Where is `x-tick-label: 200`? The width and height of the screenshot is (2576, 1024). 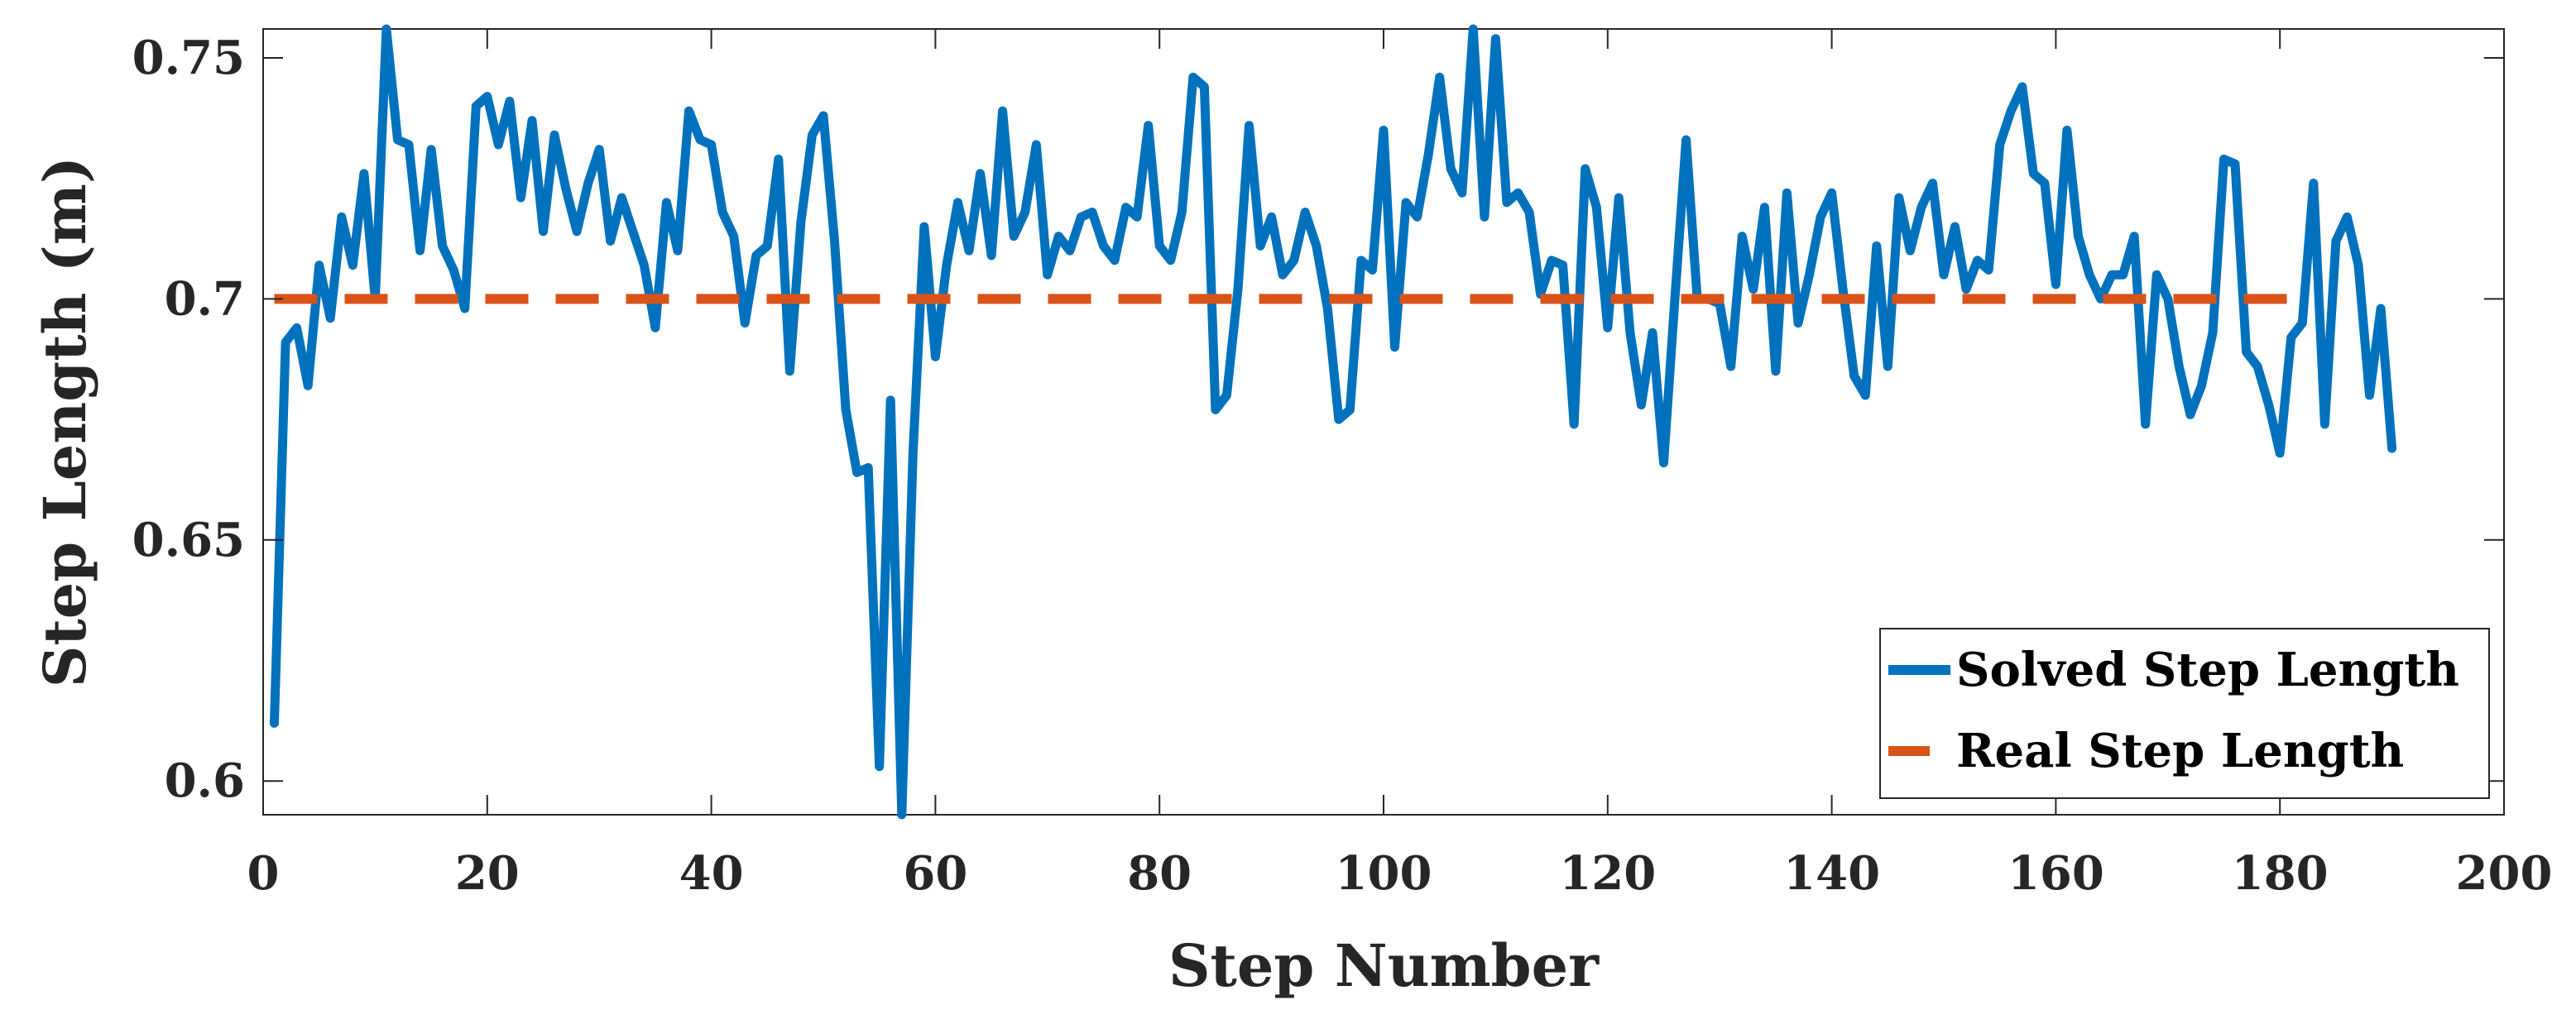
x-tick-label: 200 is located at coordinates (2505, 873).